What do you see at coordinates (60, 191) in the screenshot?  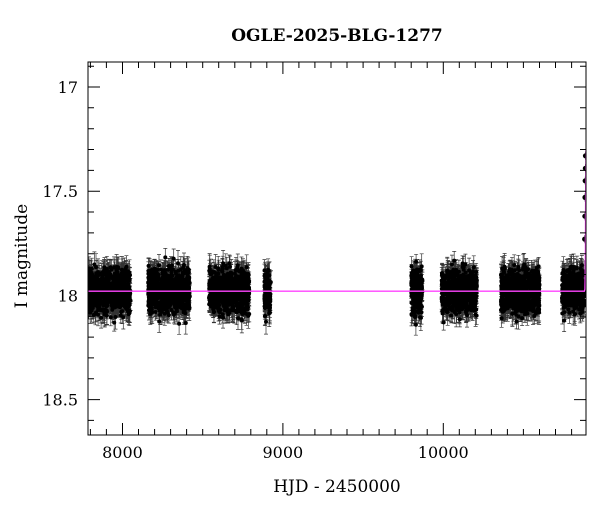 I see `y-tick-label: 17.5` at bounding box center [60, 191].